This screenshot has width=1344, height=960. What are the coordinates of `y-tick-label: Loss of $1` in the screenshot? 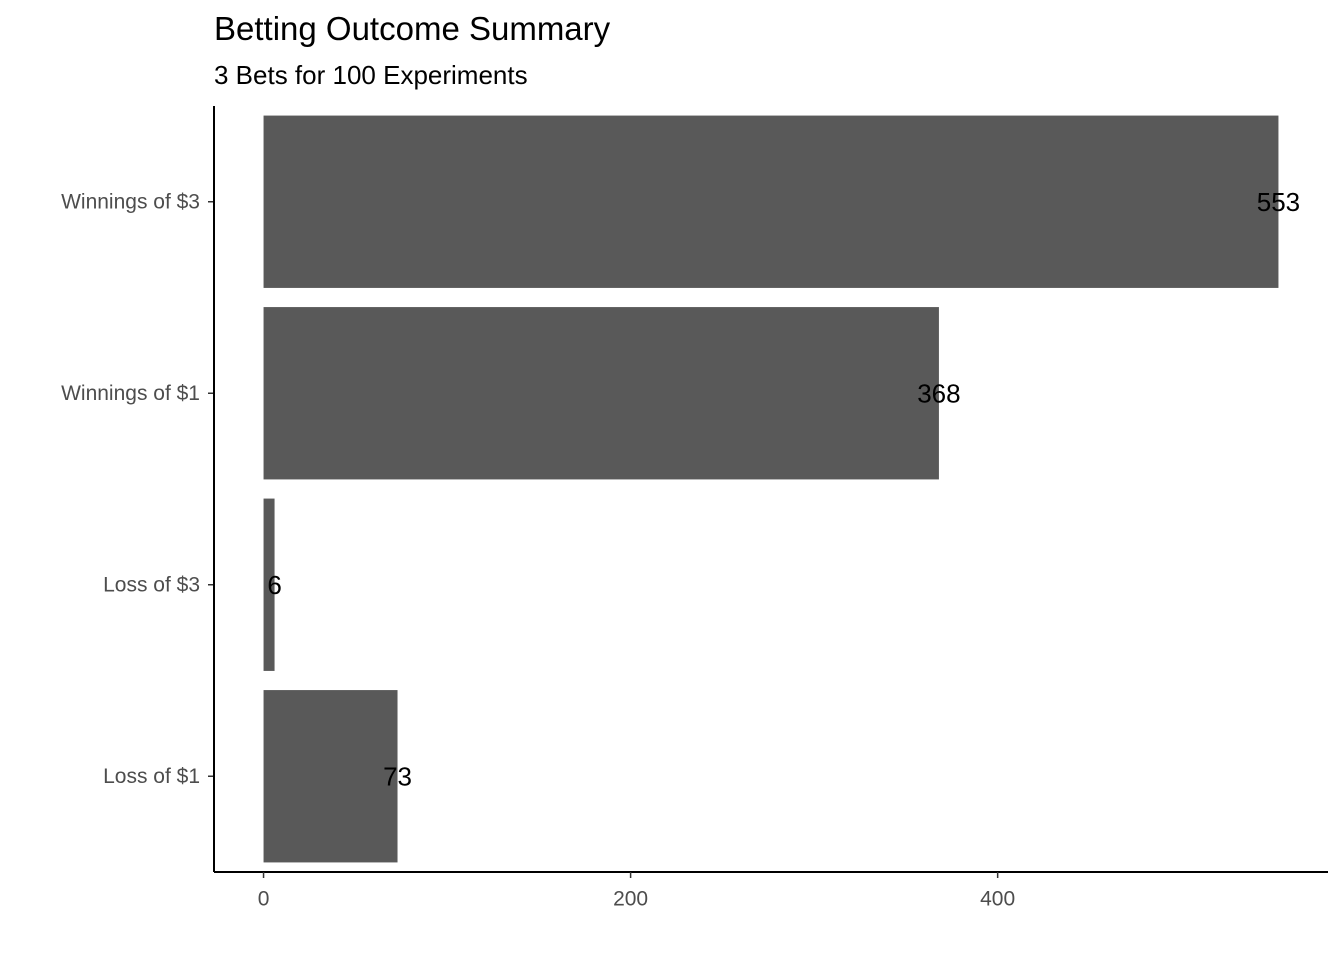 It's located at (151, 776).